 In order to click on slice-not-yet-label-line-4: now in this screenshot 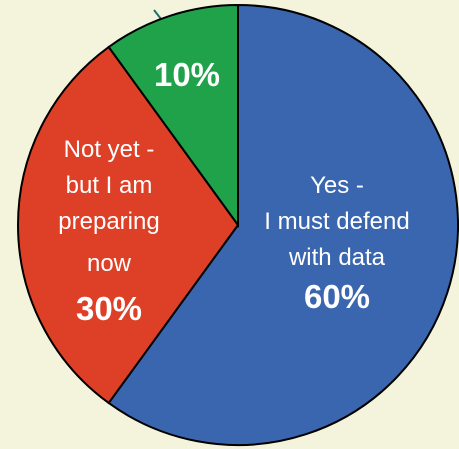, I will do `click(109, 263)`.